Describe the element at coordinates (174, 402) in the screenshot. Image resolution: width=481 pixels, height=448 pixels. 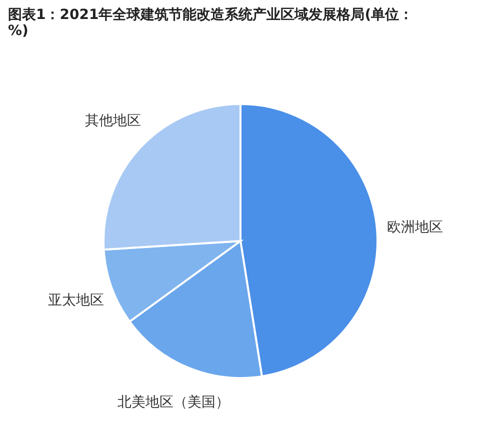
I see `slice-label: 北美地区（美国）` at that location.